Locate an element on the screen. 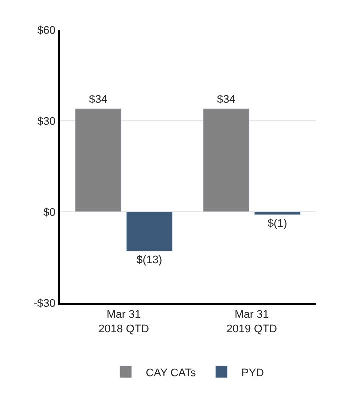  x-tick-label: Mar 31 2018 QTD is located at coordinates (124, 322).